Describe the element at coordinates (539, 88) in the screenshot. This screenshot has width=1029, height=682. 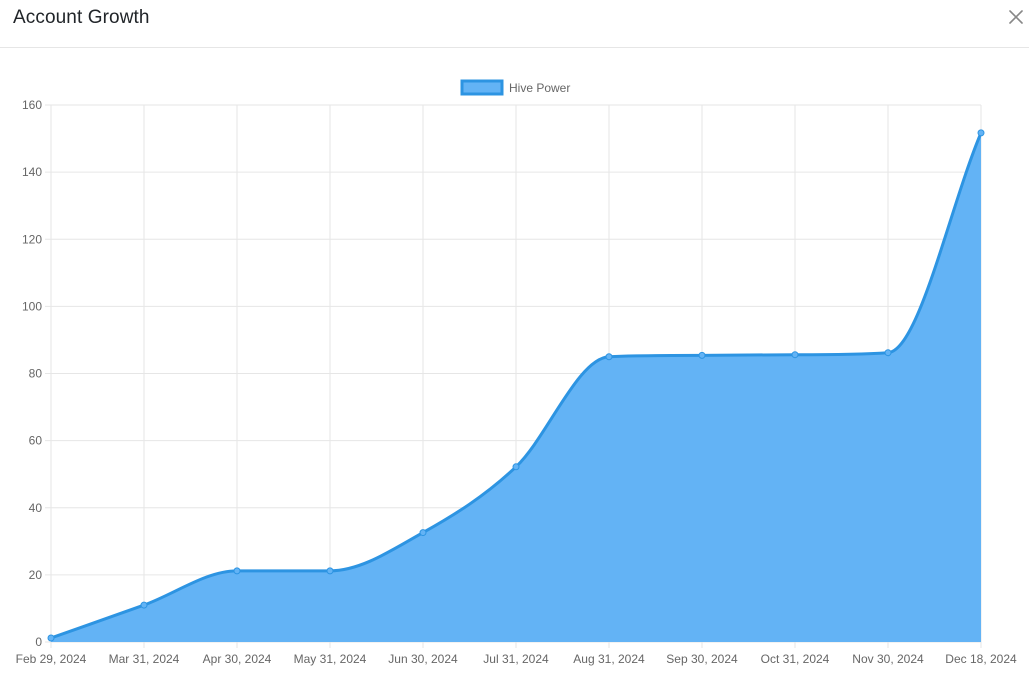
I see `legend-label: Hive Power` at that location.